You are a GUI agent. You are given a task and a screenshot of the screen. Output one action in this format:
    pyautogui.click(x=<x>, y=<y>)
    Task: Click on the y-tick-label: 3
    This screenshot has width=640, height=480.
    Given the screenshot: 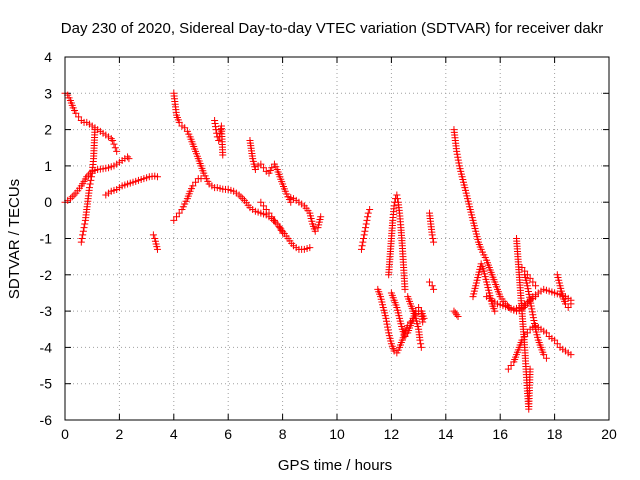 What is the action you would take?
    pyautogui.click(x=48, y=93)
    